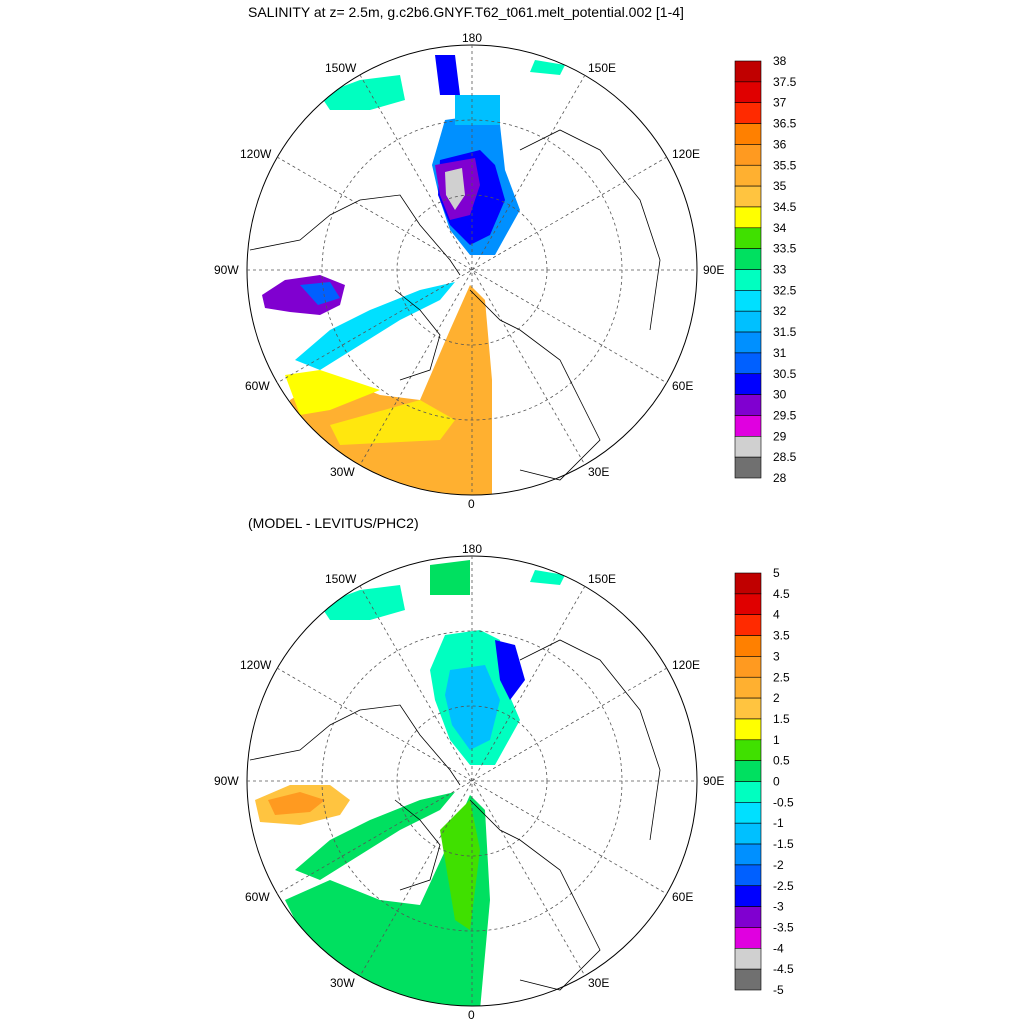 The width and height of the screenshot is (1024, 1024). What do you see at coordinates (682, 897) in the screenshot?
I see `lon-label-60e: 60E` at bounding box center [682, 897].